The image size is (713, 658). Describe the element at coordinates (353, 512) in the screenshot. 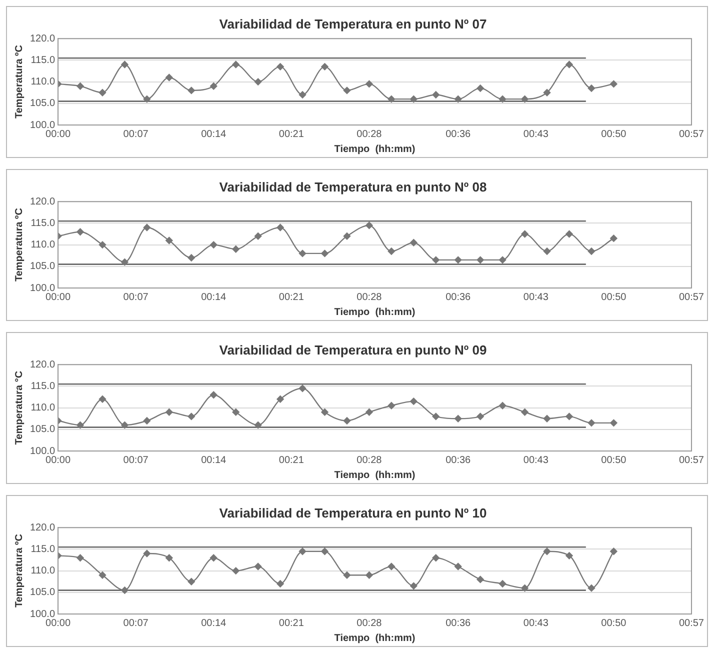

I see `chart-title: Variabilidad de Temperatura en punto Nº 10` at that location.